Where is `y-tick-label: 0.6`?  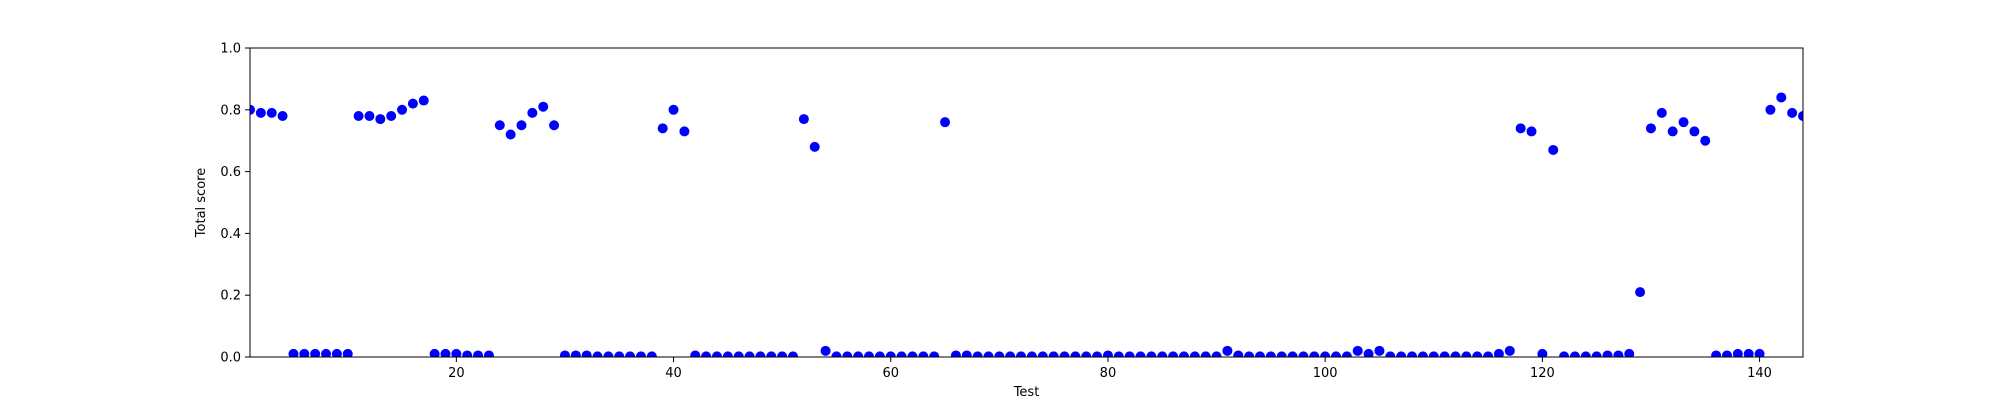
y-tick-label: 0.6 is located at coordinates (230, 172).